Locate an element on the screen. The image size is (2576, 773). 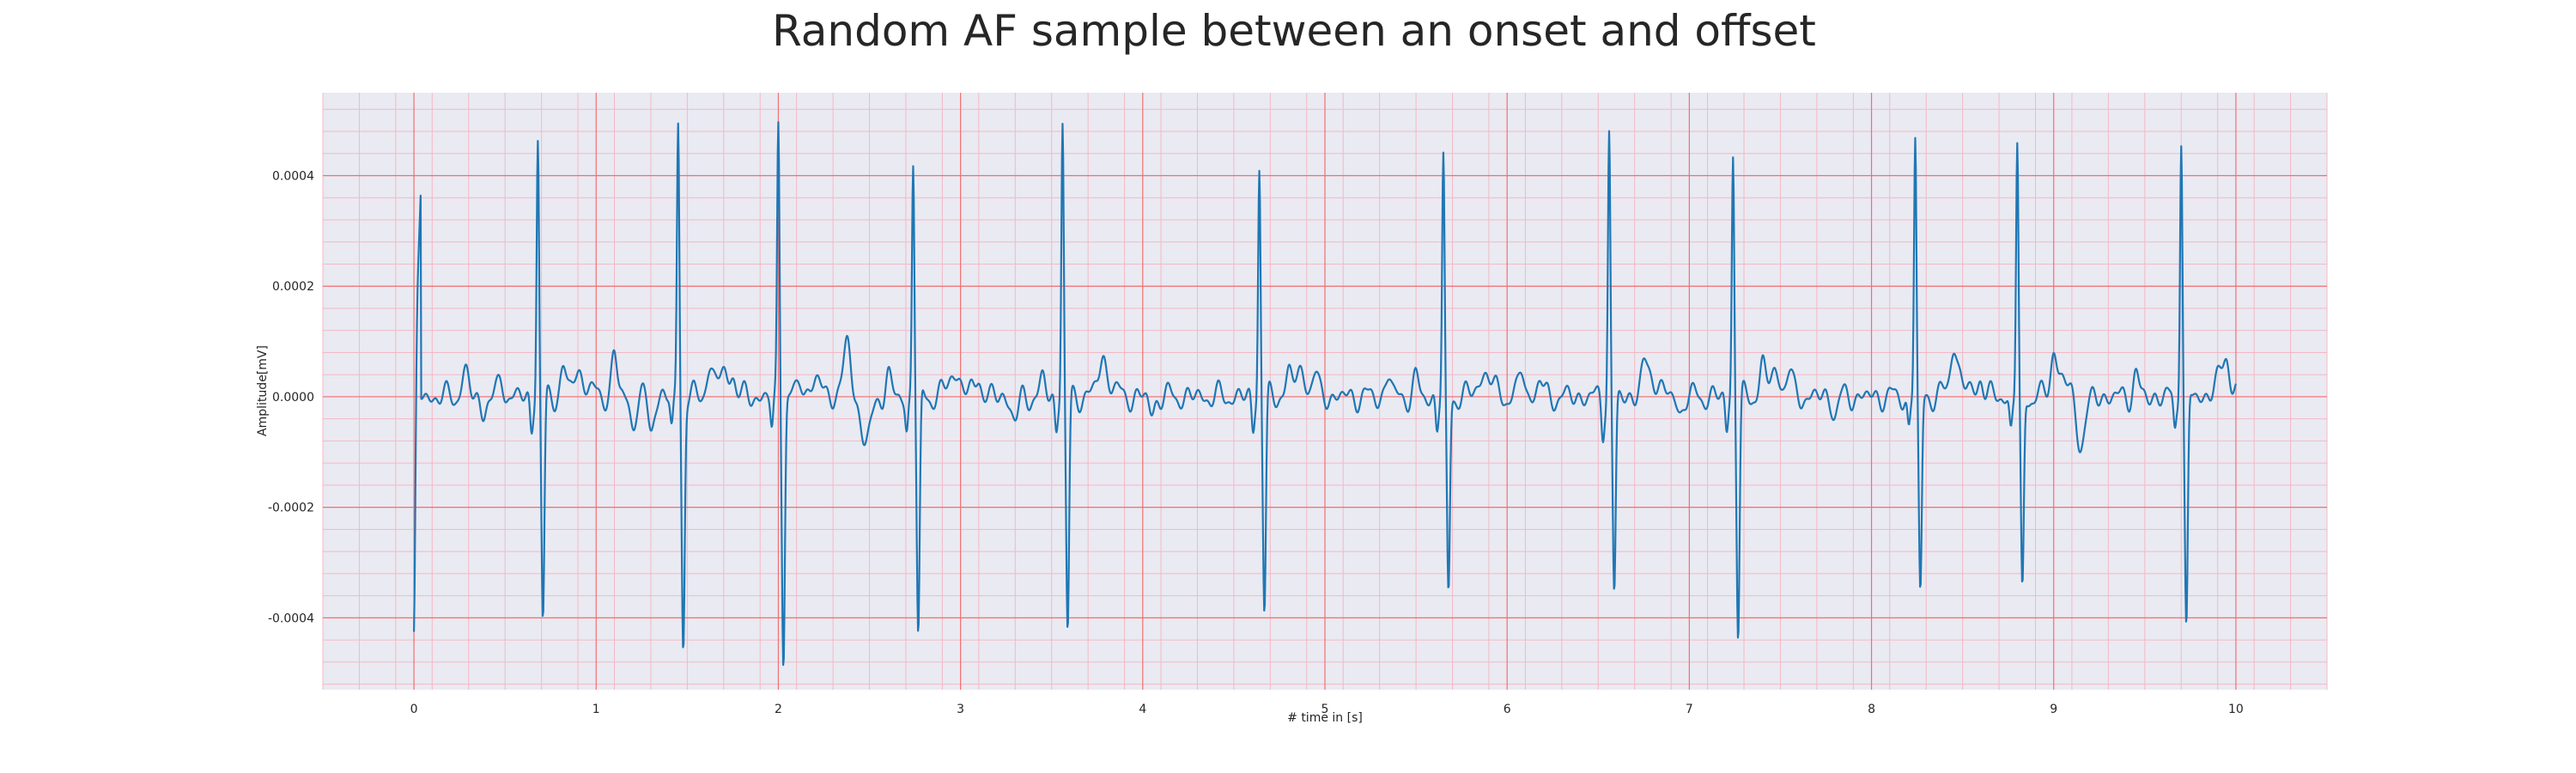
y-tick-label: -0.0002 is located at coordinates (291, 509).